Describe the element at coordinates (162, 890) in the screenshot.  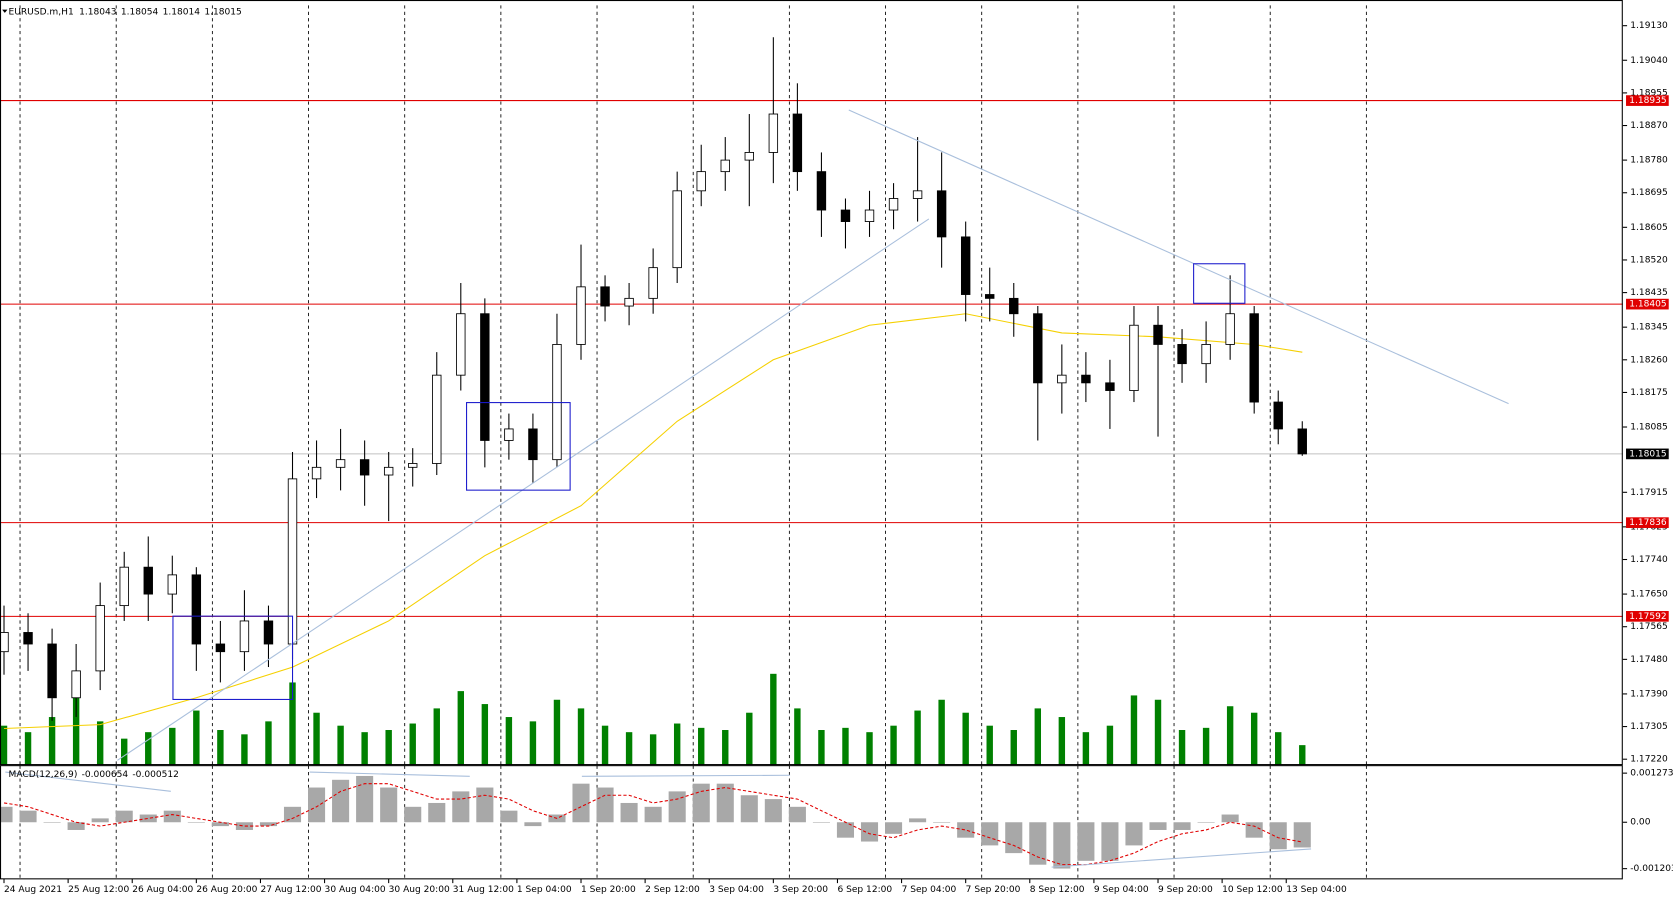
I see `x-tick-label: 26 Aug 04:00` at that location.